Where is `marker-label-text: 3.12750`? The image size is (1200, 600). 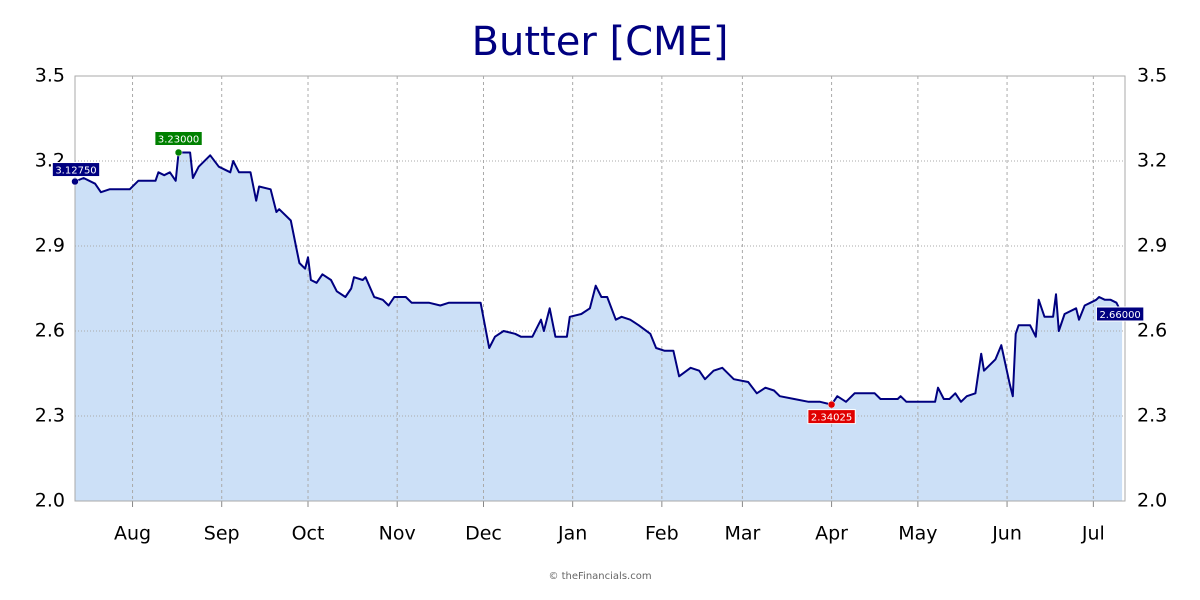
marker-label-text: 3.12750 is located at coordinates (75, 171).